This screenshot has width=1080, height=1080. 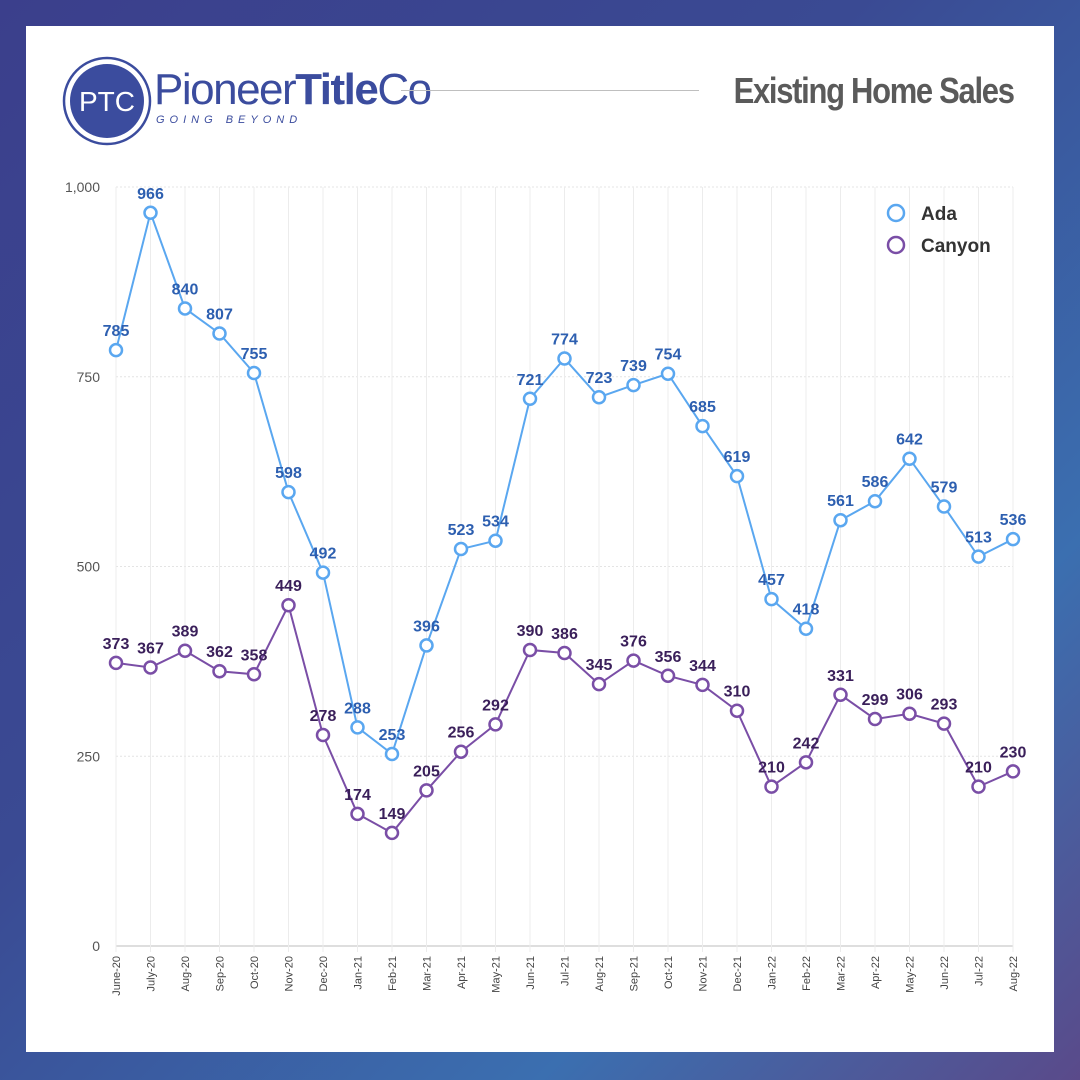 What do you see at coordinates (1014, 973) in the screenshot?
I see `x-tick-label: Aug-22` at bounding box center [1014, 973].